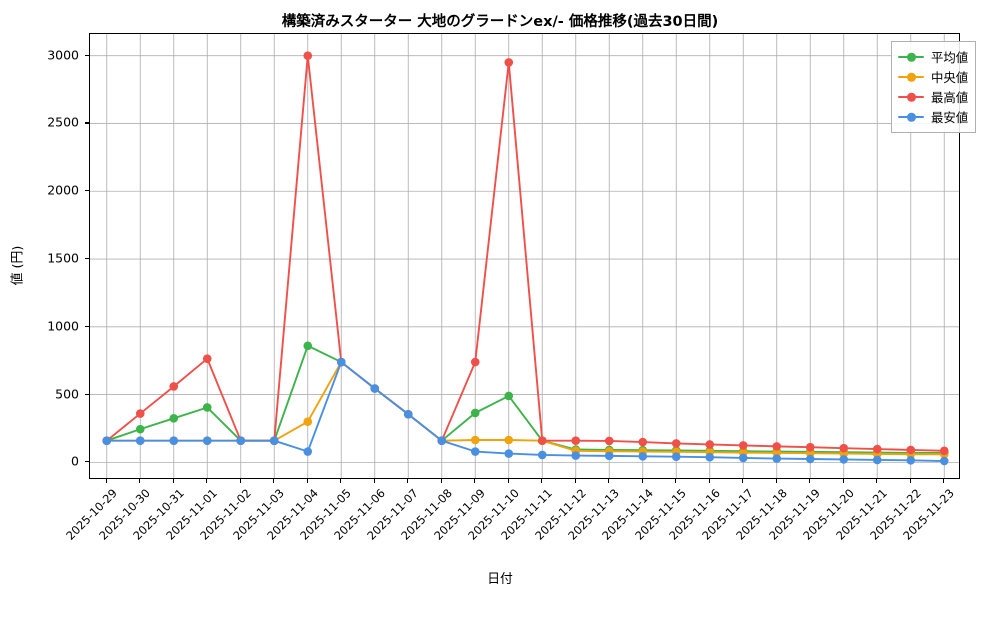  I want to click on y-tick-label: 2000, so click(63, 190).